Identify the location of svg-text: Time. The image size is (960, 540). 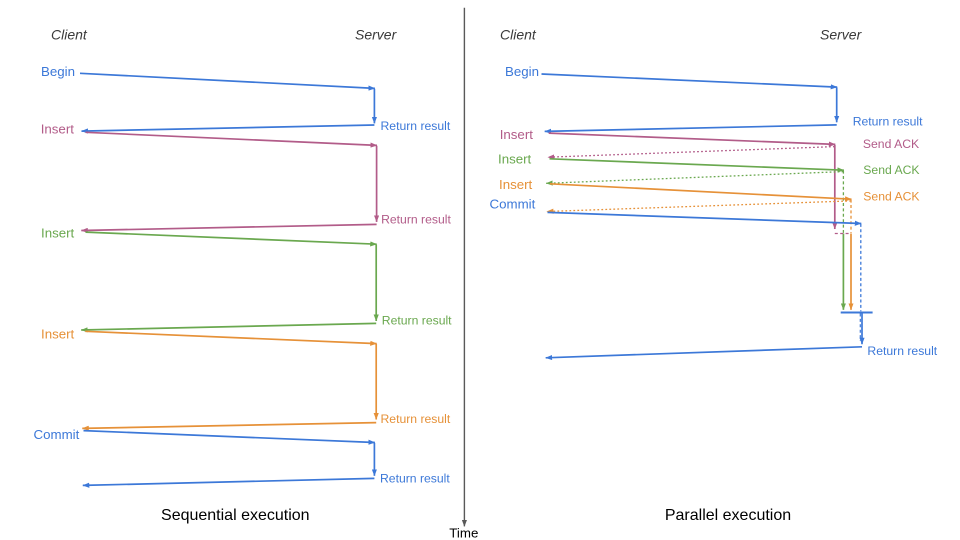
(463, 533).